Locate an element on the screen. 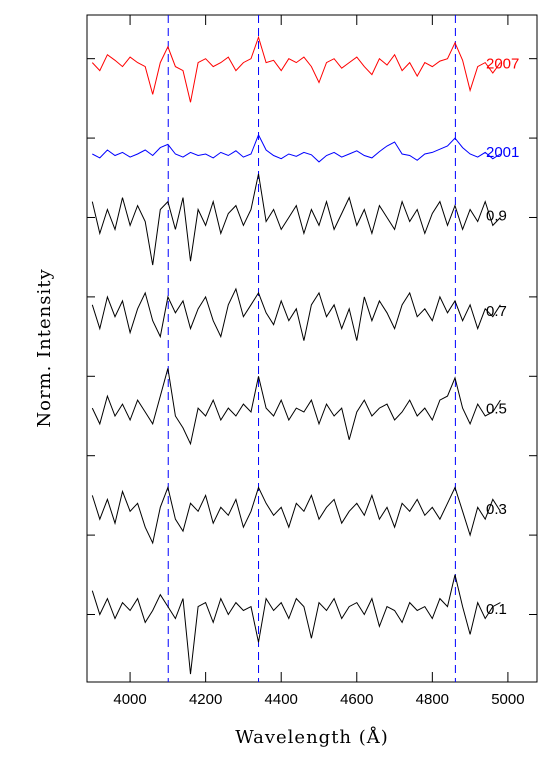 The image size is (550, 768). x-tick-label: 5000 is located at coordinates (507, 699).